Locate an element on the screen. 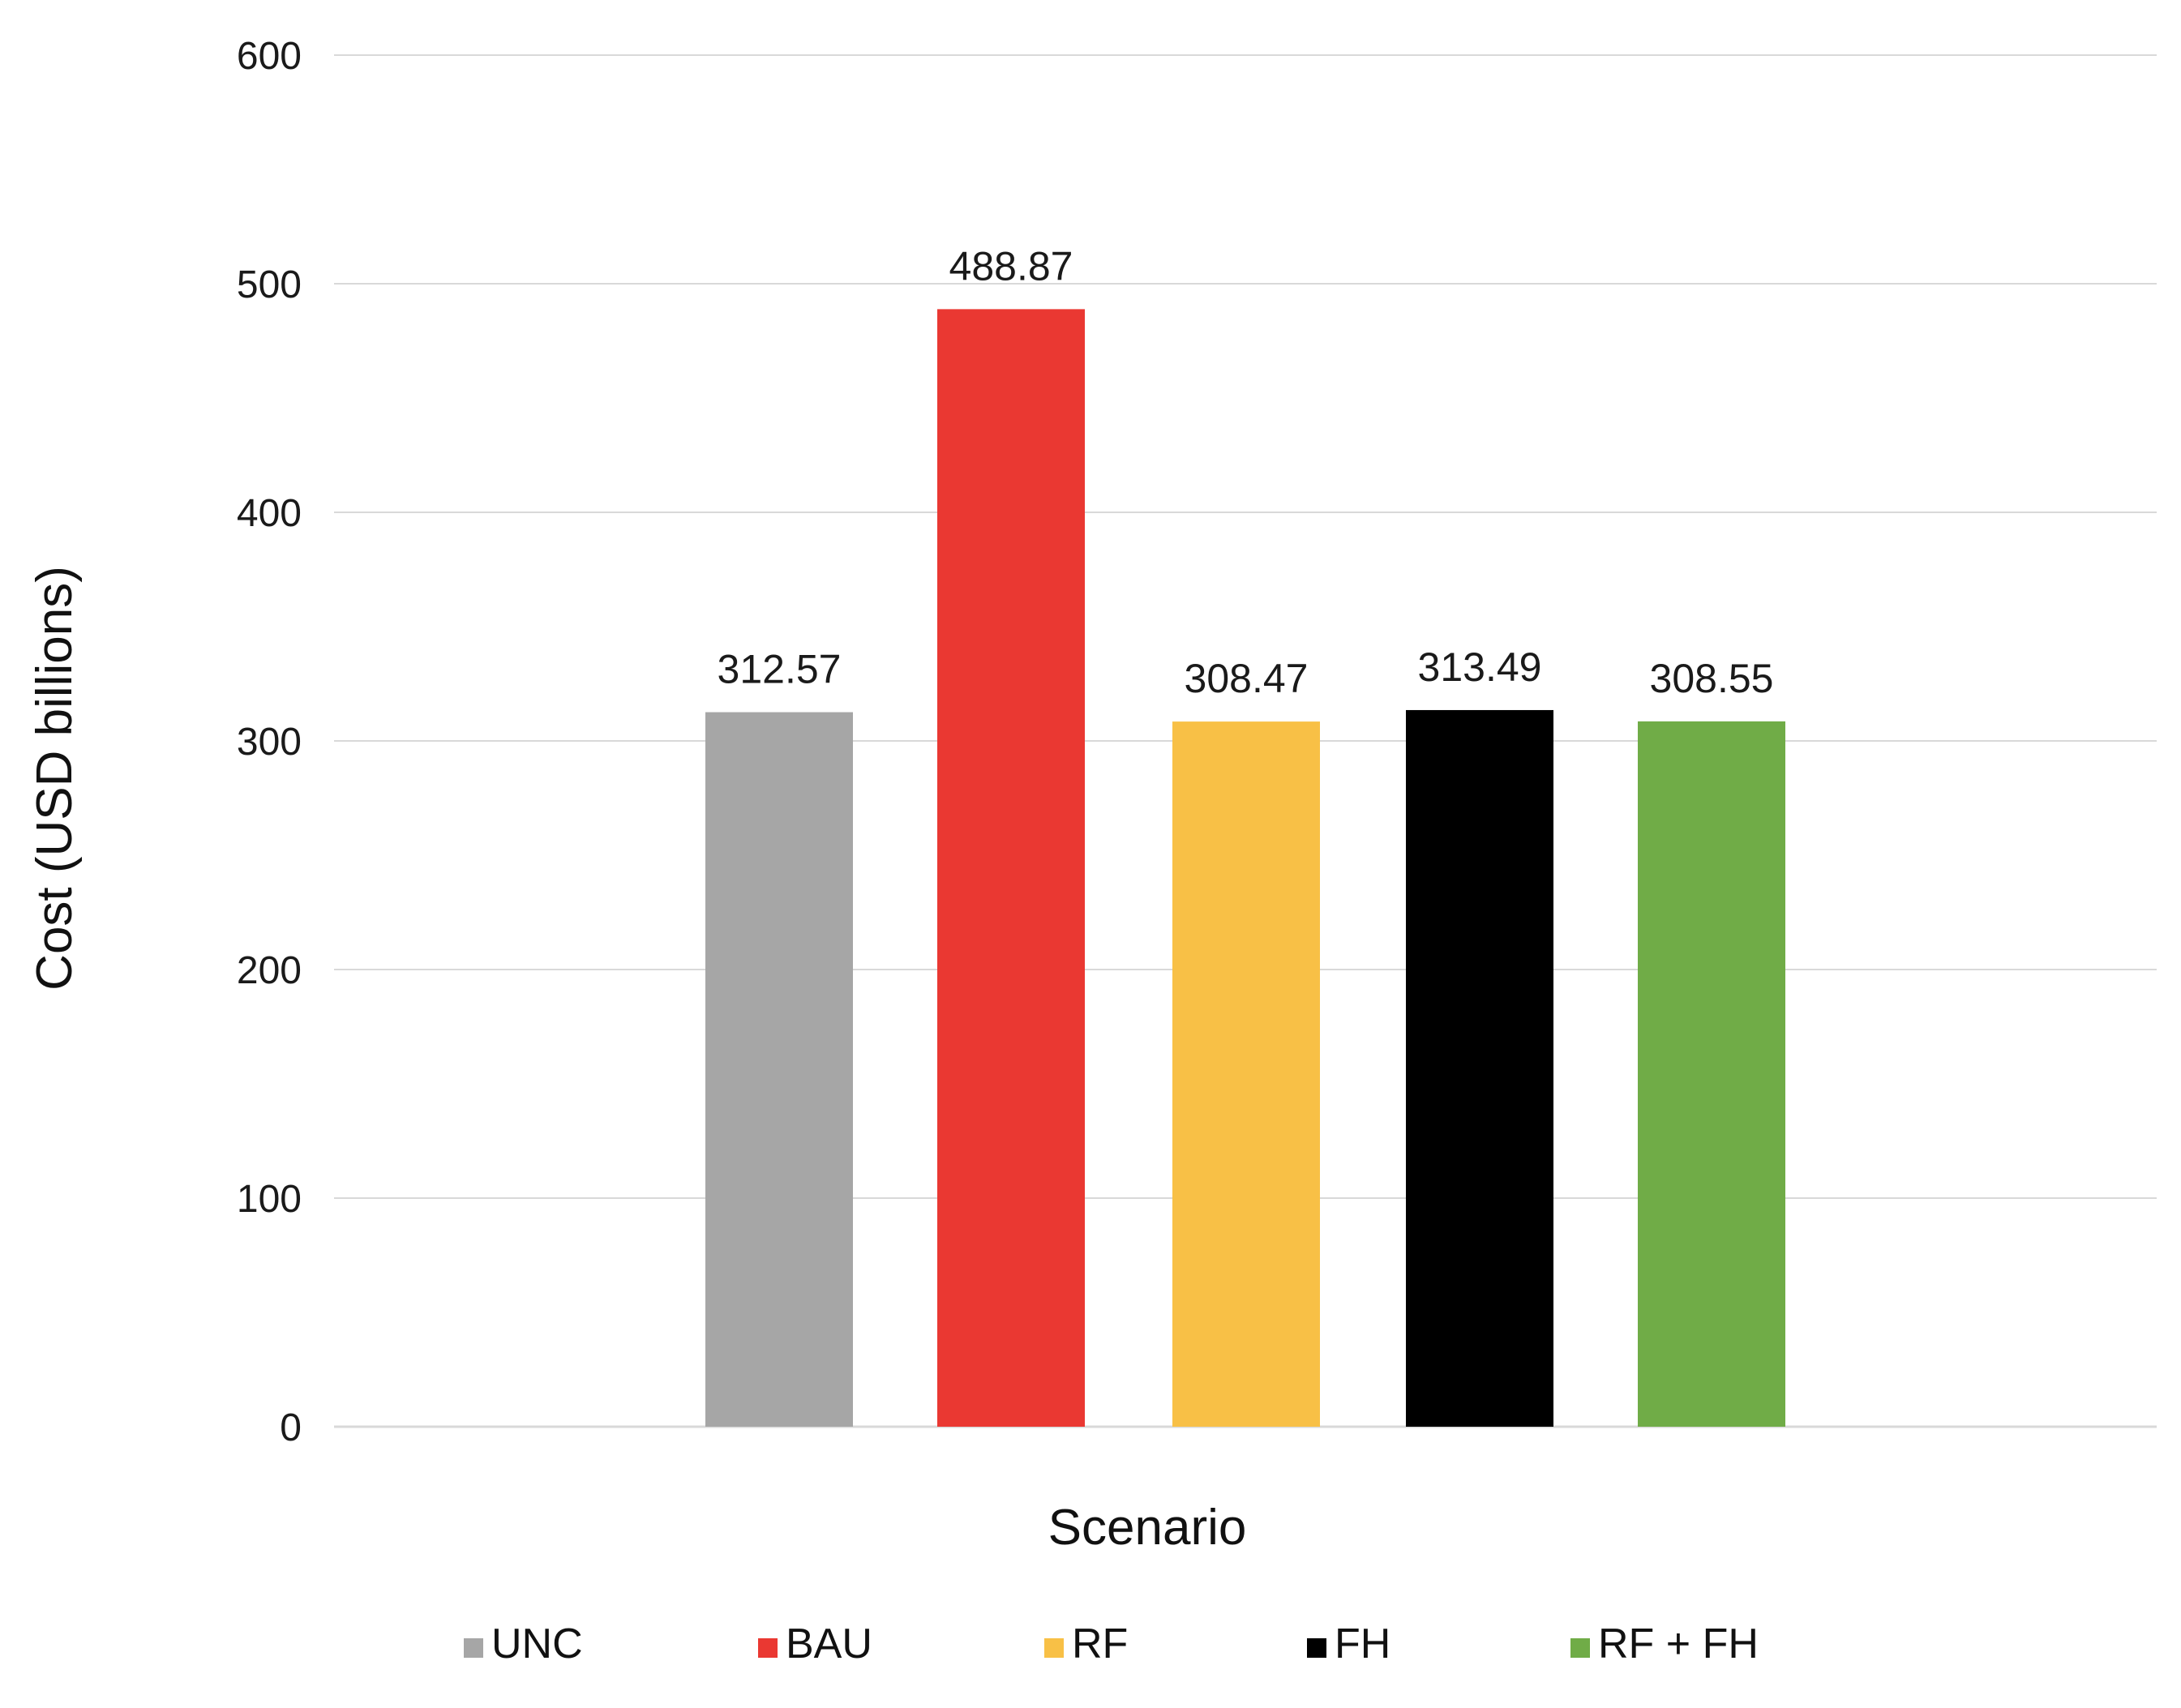 The height and width of the screenshot is (1708, 2181). legend-label: RF is located at coordinates (1100, 1643).